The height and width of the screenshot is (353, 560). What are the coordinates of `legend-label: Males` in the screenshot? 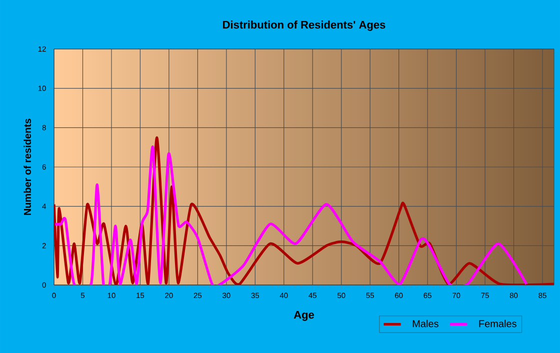 It's located at (425, 324).